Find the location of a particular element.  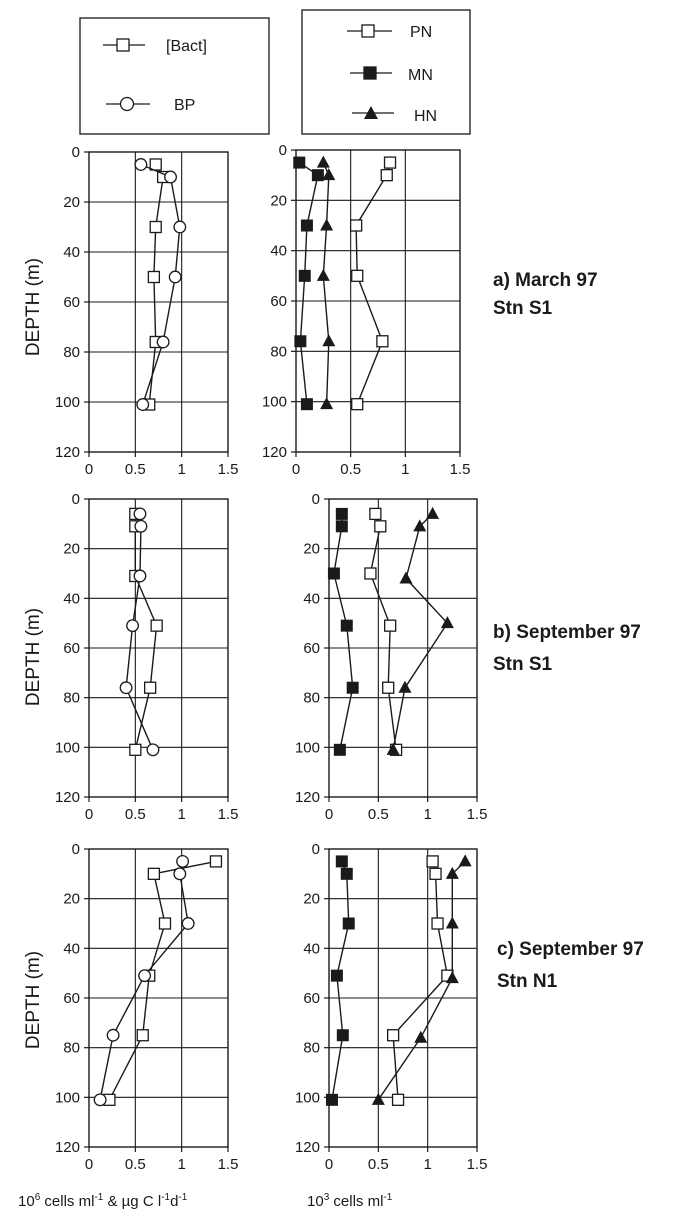

y-axis-label-b: DEPTH (m) is located at coordinates (33, 657).